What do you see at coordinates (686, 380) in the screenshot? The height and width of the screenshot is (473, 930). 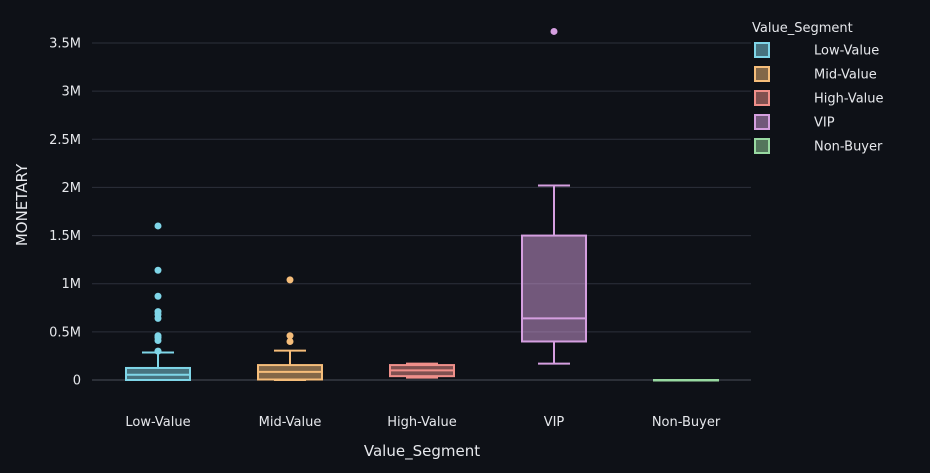 I see `box-non-buyer` at bounding box center [686, 380].